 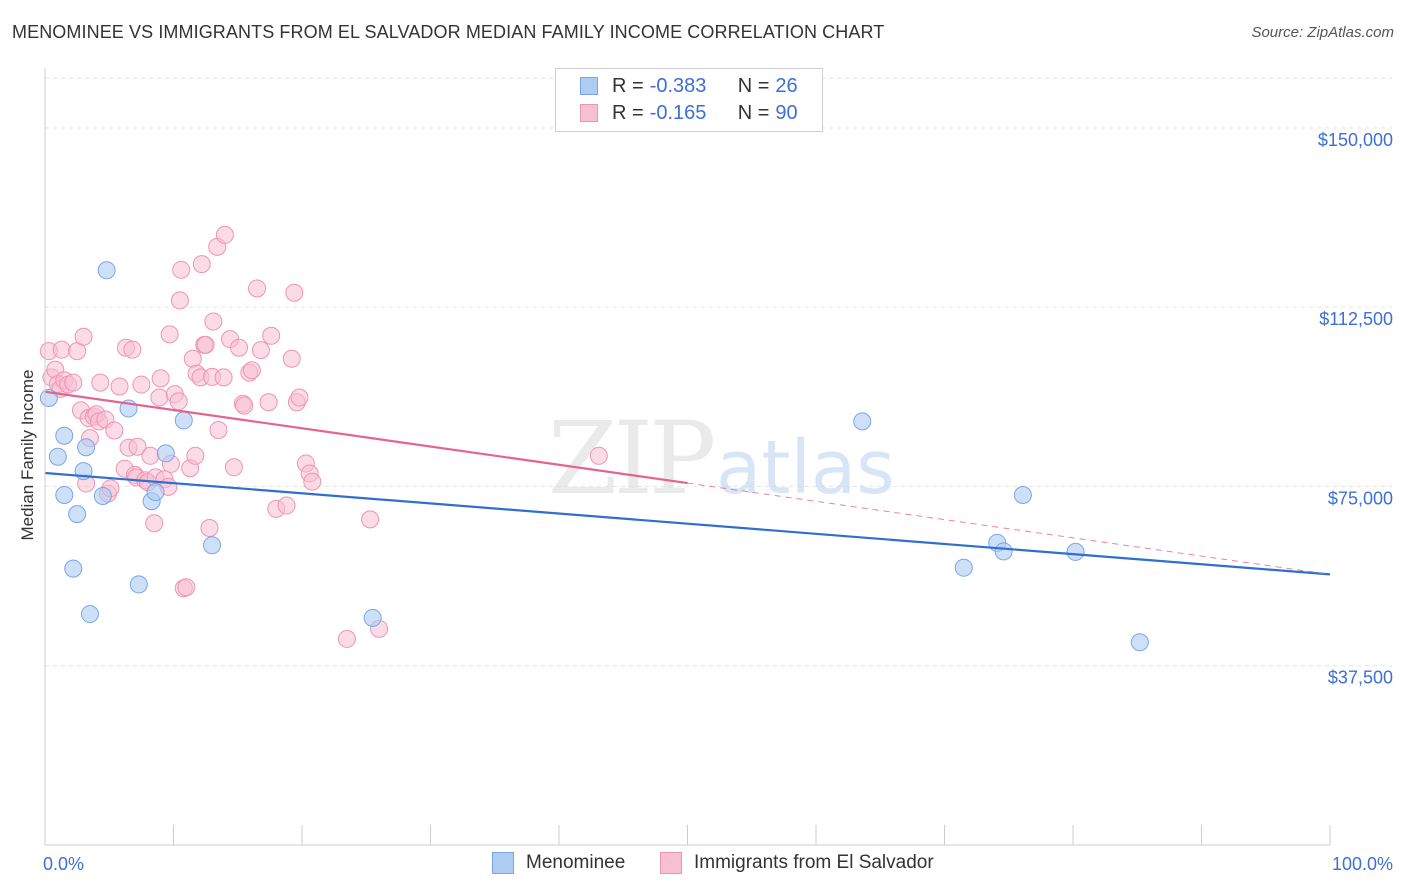 I want to click on watermark: ZIP atlas, so click(x=721, y=458).